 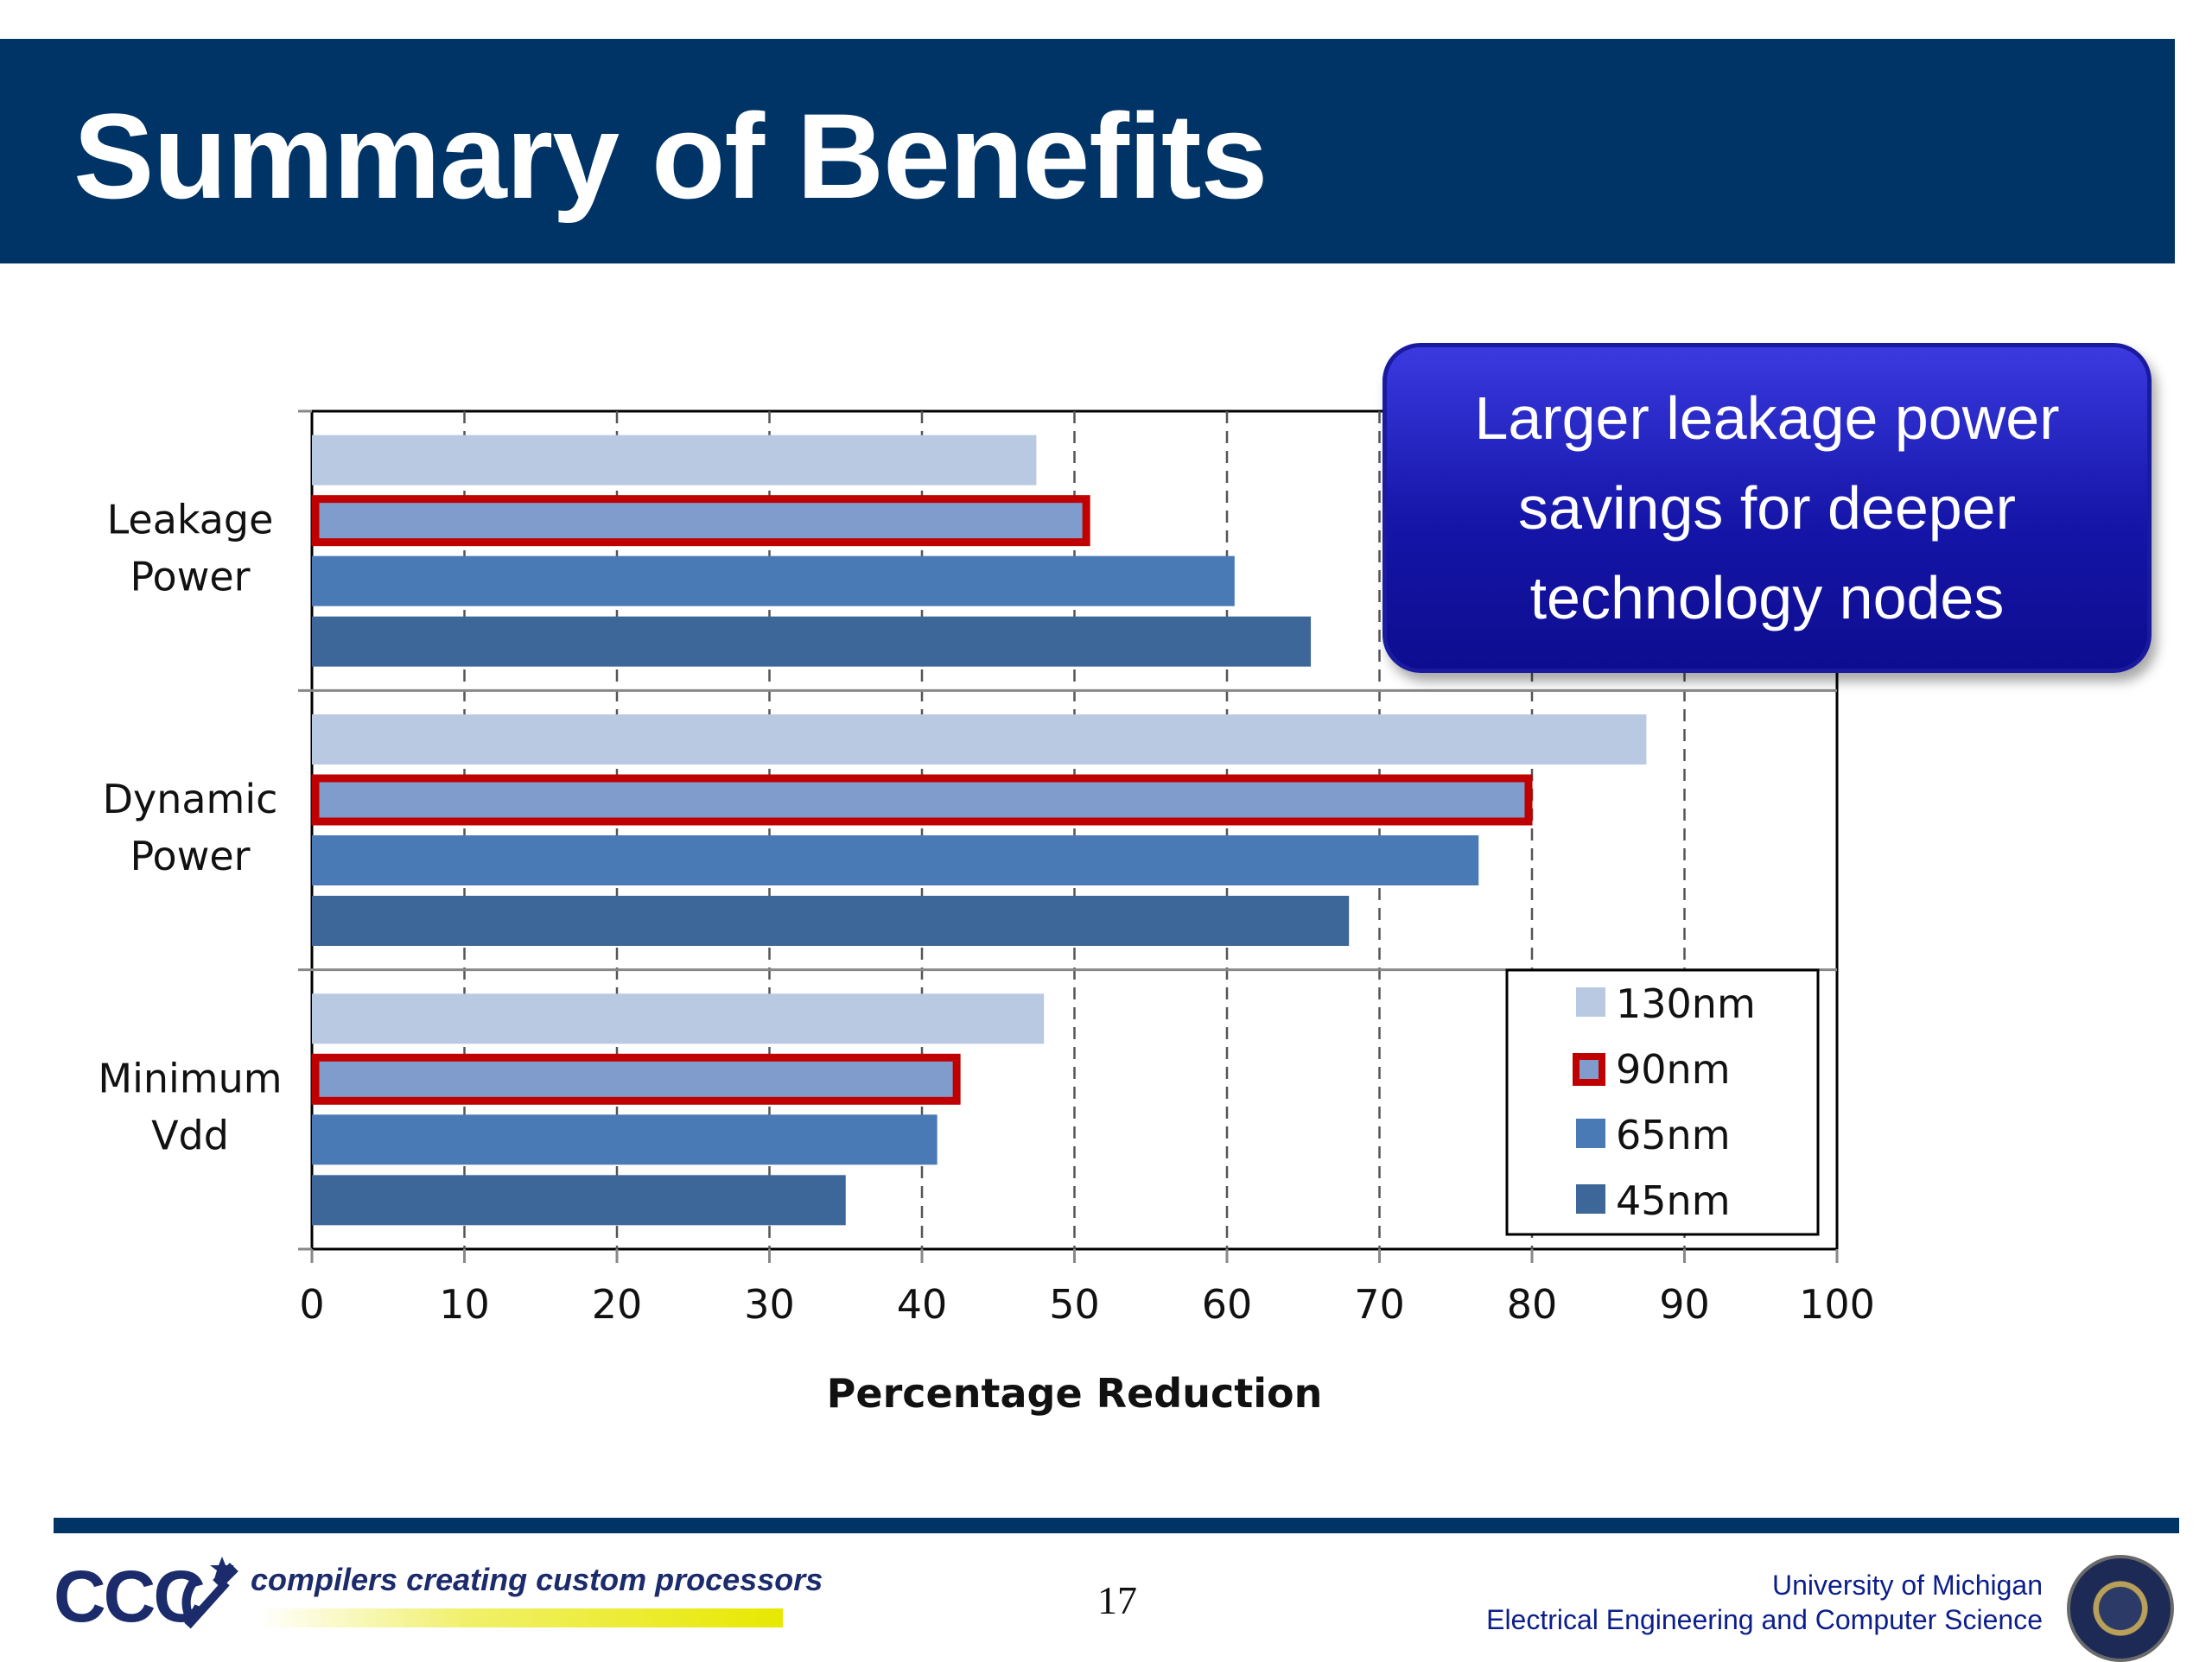 I want to click on slide-title: Summary of Benefits, so click(x=670, y=156).